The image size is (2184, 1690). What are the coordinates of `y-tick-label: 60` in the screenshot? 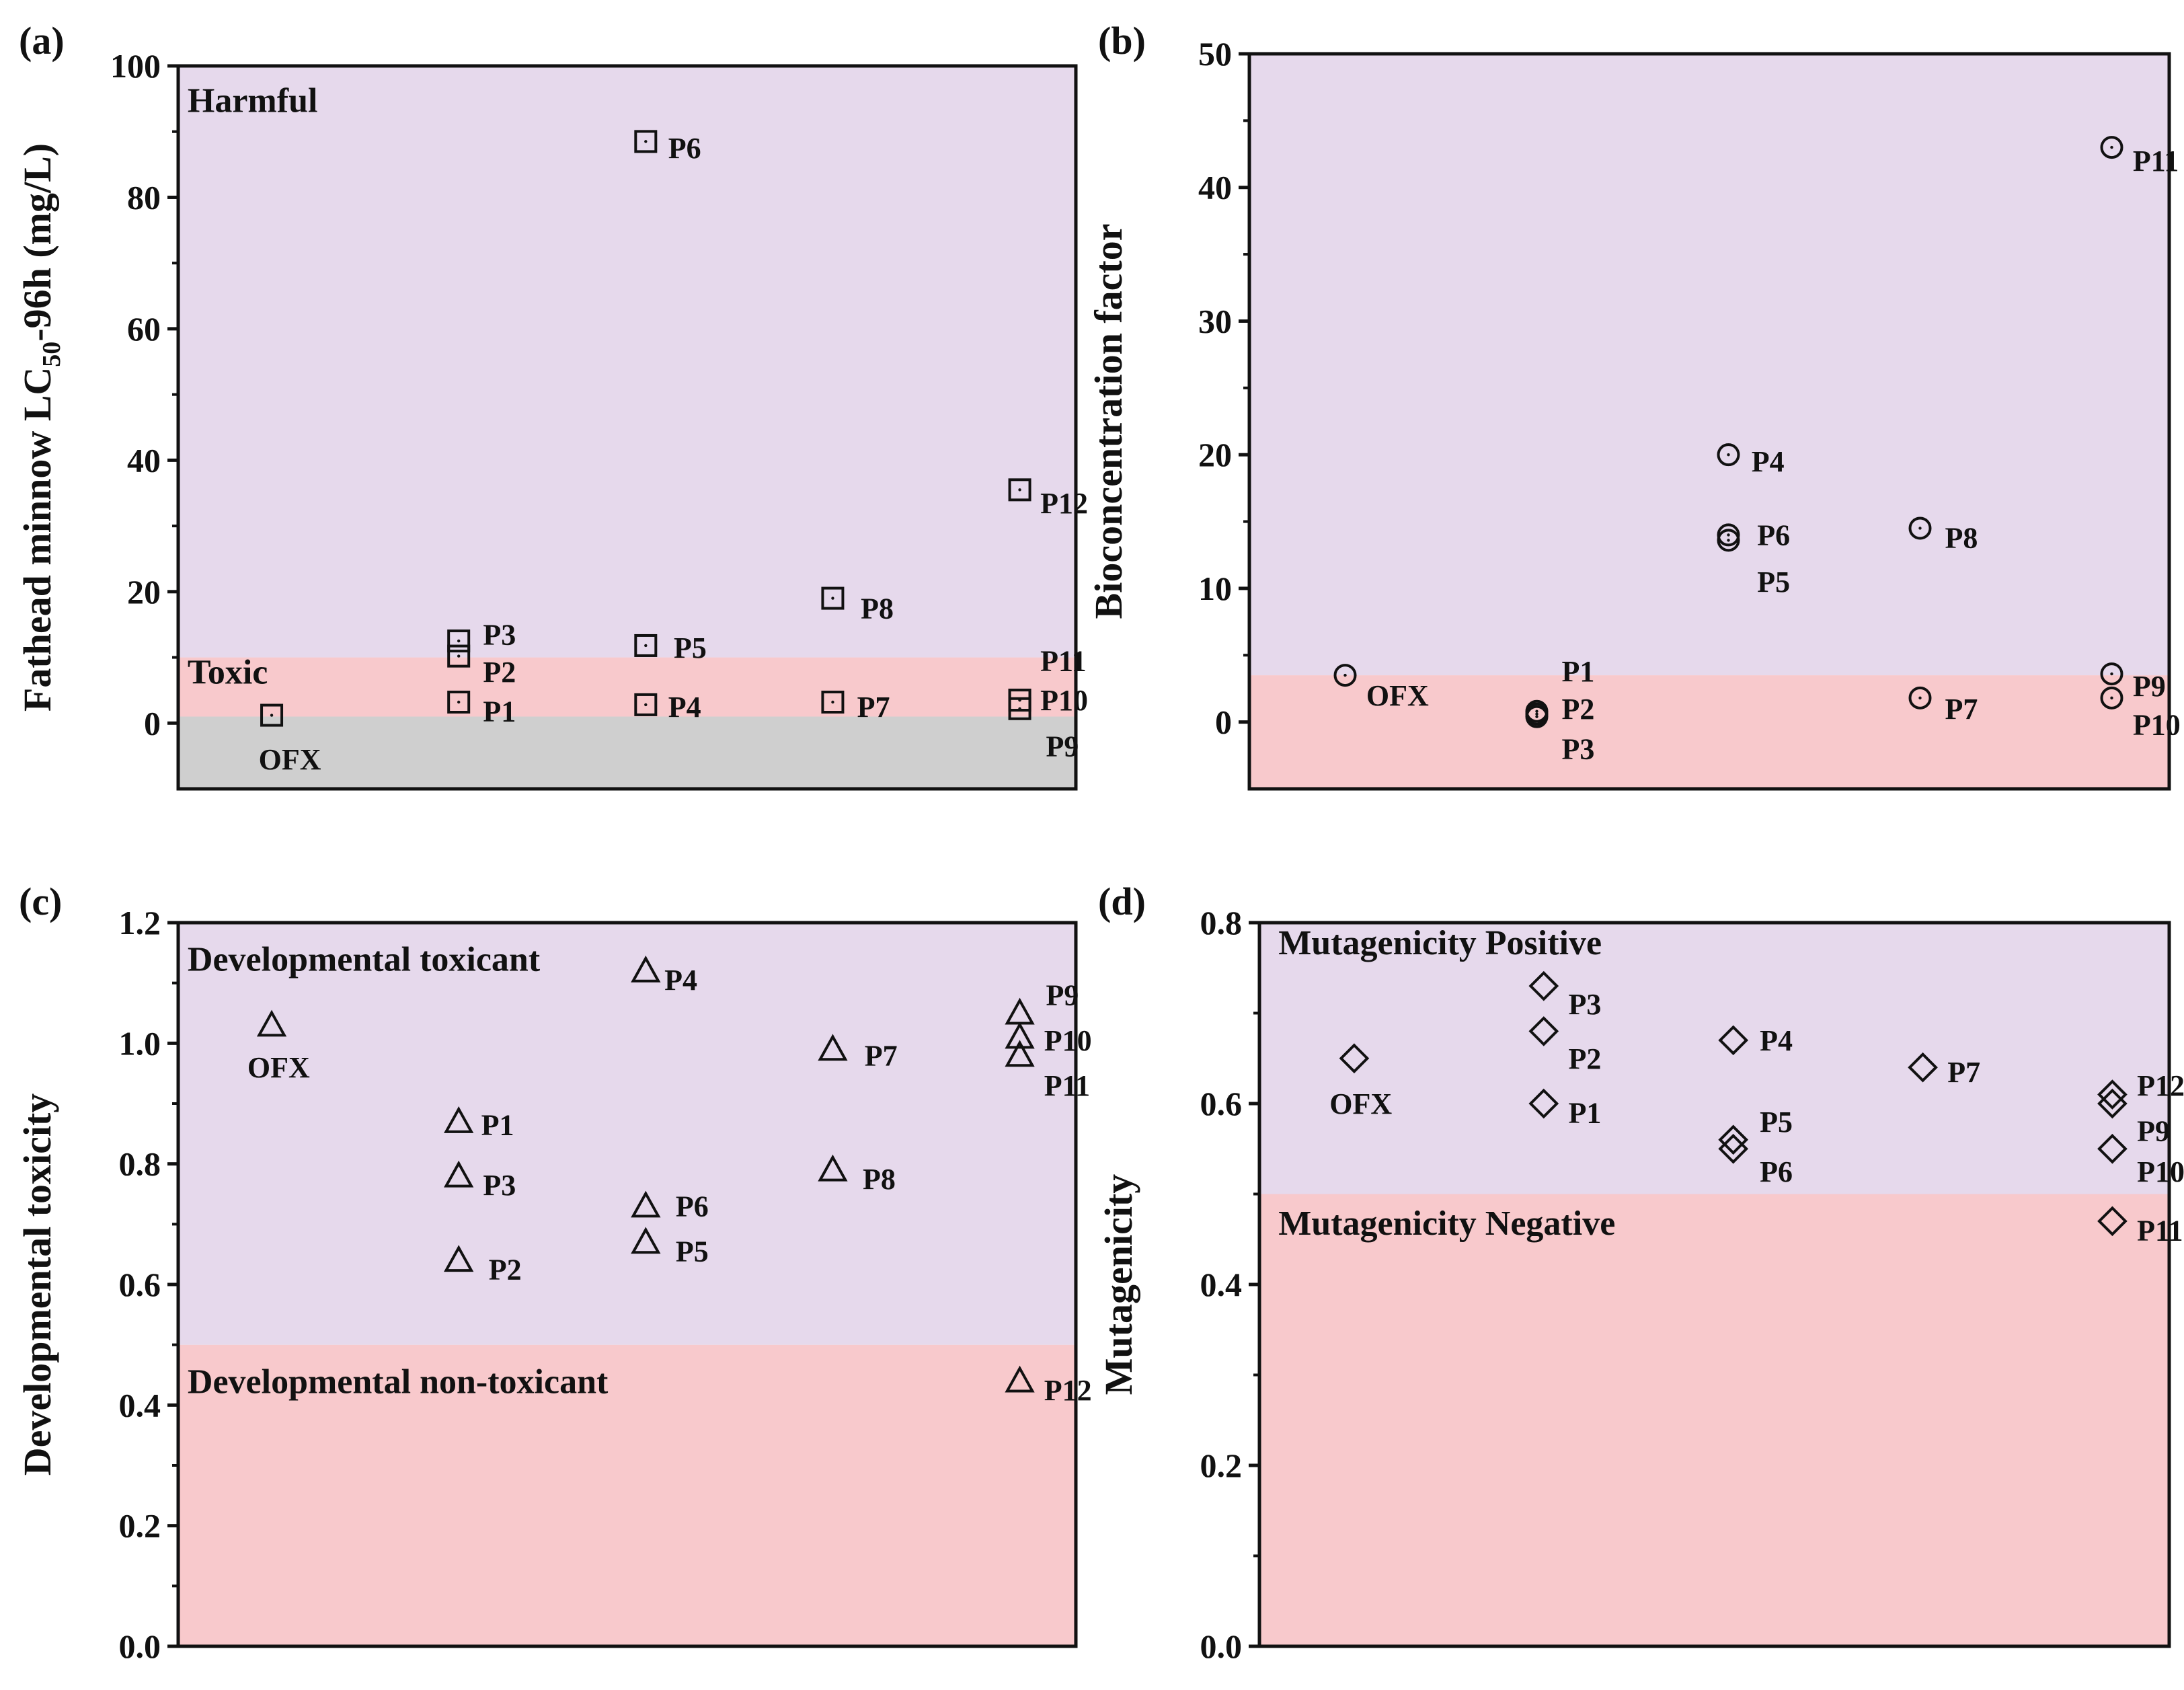 It's located at (144, 329).